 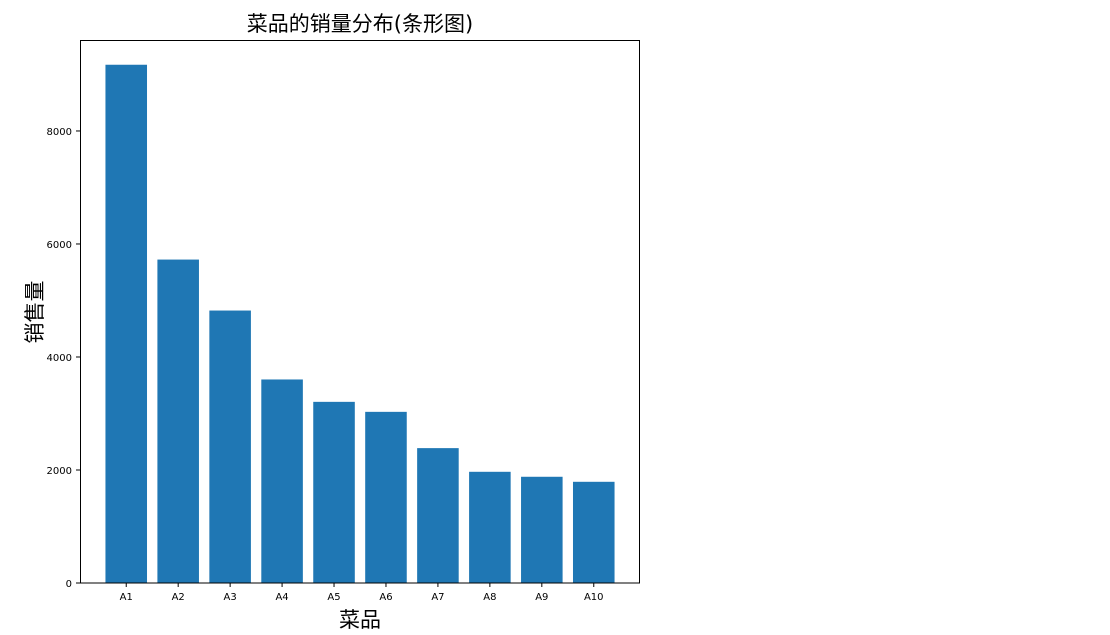 I want to click on x-tick-label: A6, so click(x=385, y=597).